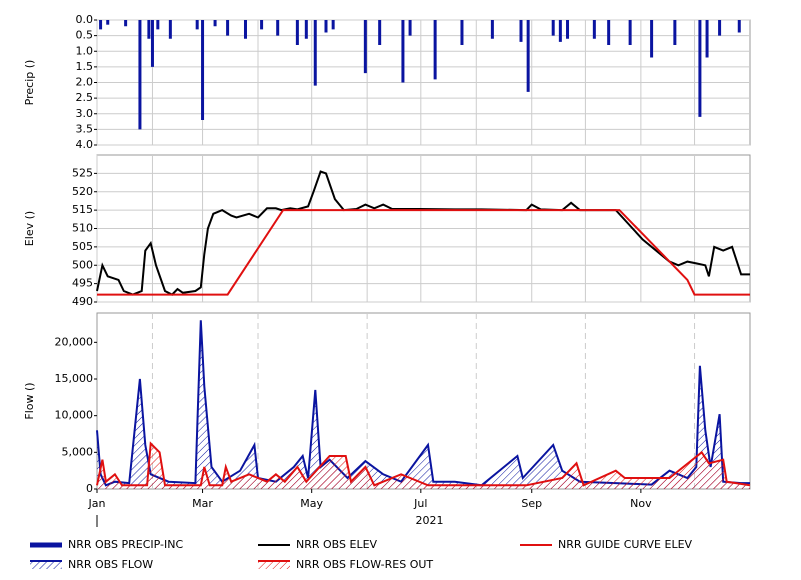 This screenshot has width=801, height=580. I want to click on y-tick-label: 2.5, so click(85, 97).